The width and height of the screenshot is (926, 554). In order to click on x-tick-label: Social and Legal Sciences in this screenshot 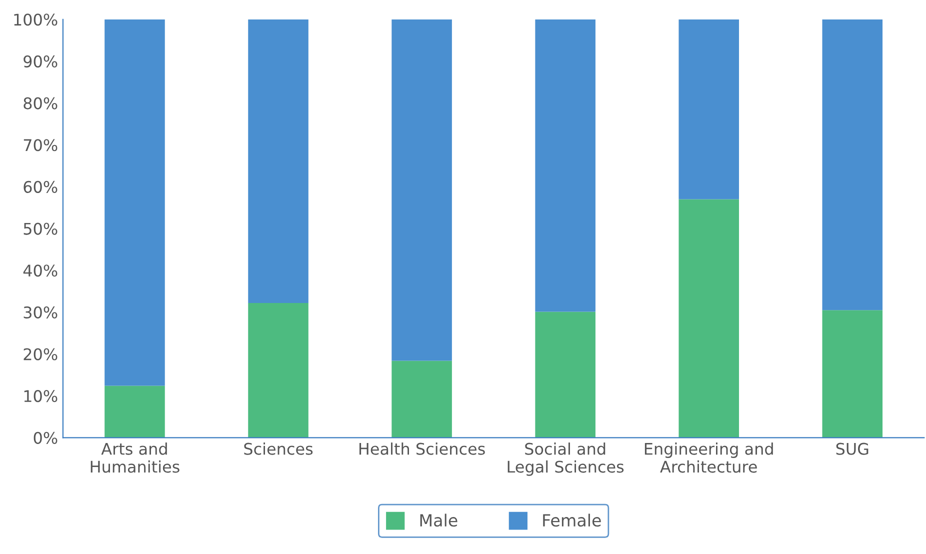, I will do `click(566, 459)`.